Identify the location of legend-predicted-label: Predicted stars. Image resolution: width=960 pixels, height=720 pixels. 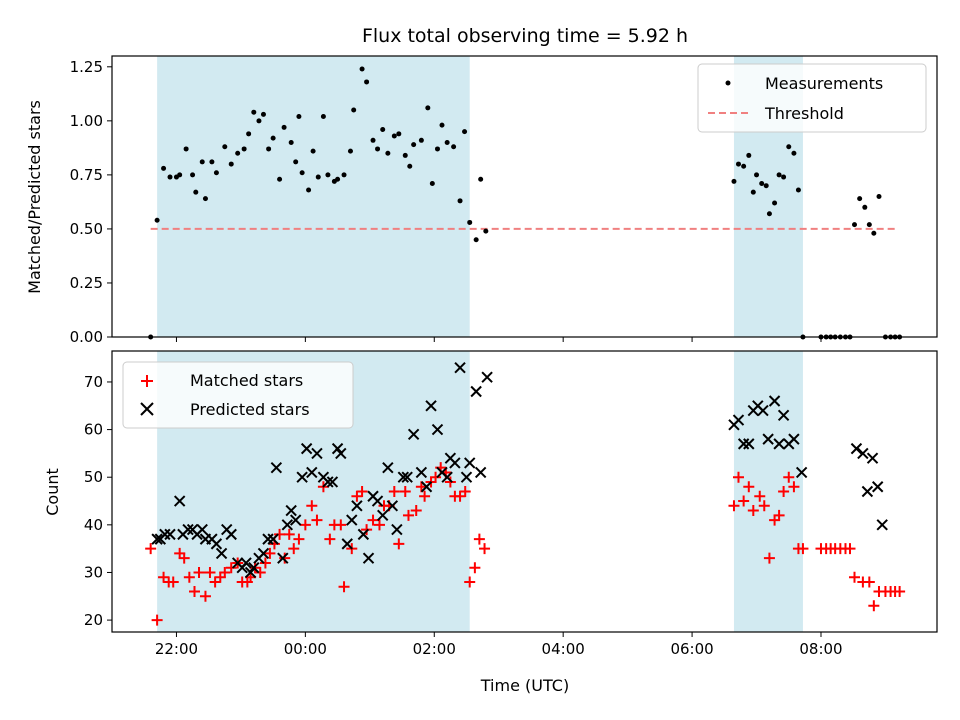
(250, 409).